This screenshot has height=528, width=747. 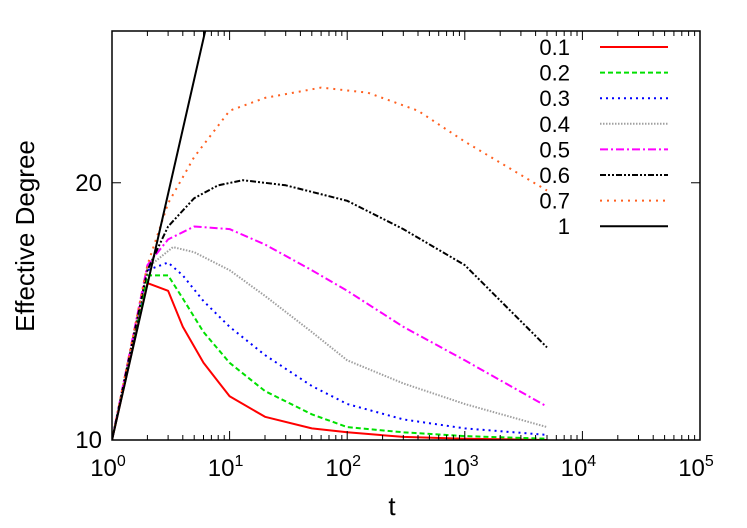 I want to click on legend-label: 0.2, so click(x=554, y=73).